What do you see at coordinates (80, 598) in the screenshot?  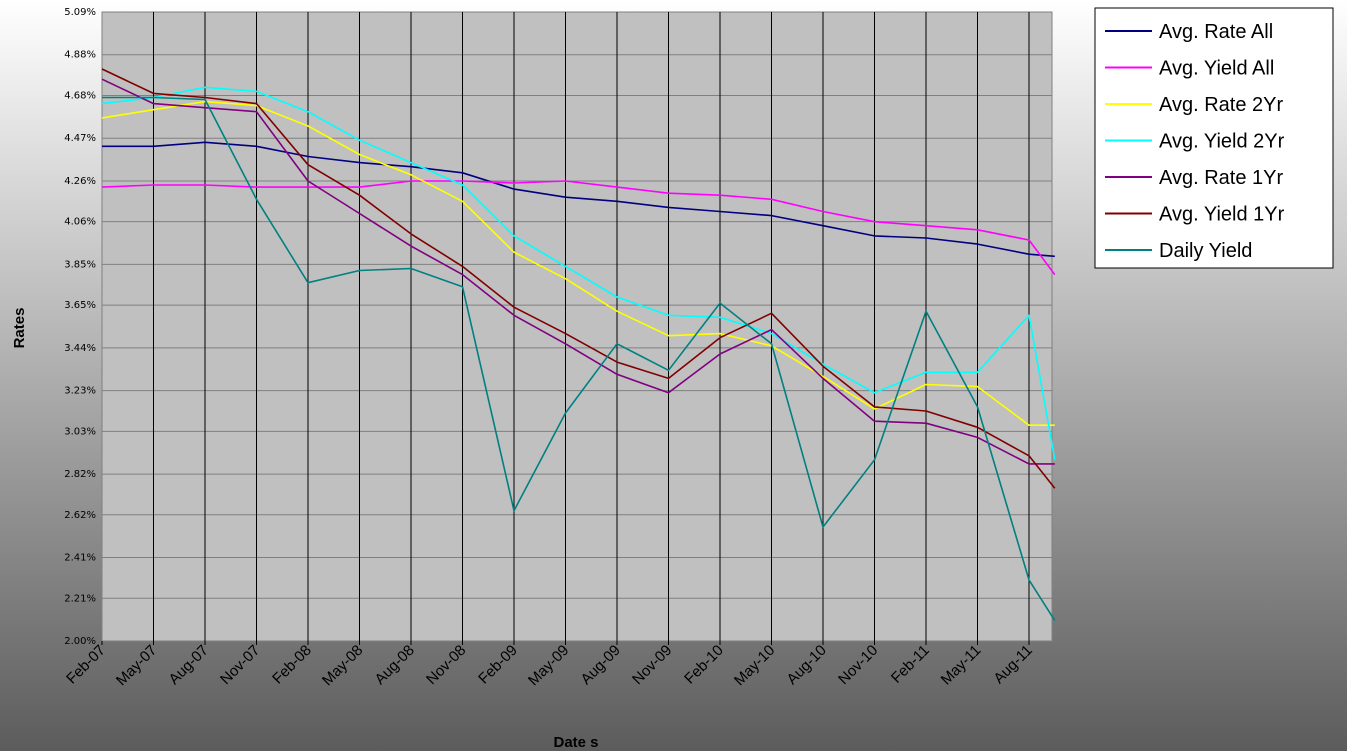 I see `y-tick-label: 2.21%` at bounding box center [80, 598].